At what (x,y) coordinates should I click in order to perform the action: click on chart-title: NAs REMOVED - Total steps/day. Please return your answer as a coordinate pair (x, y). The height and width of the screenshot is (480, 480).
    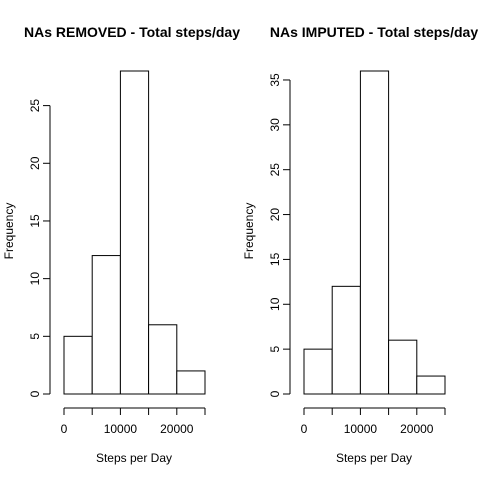
    Looking at the image, I should click on (132, 32).